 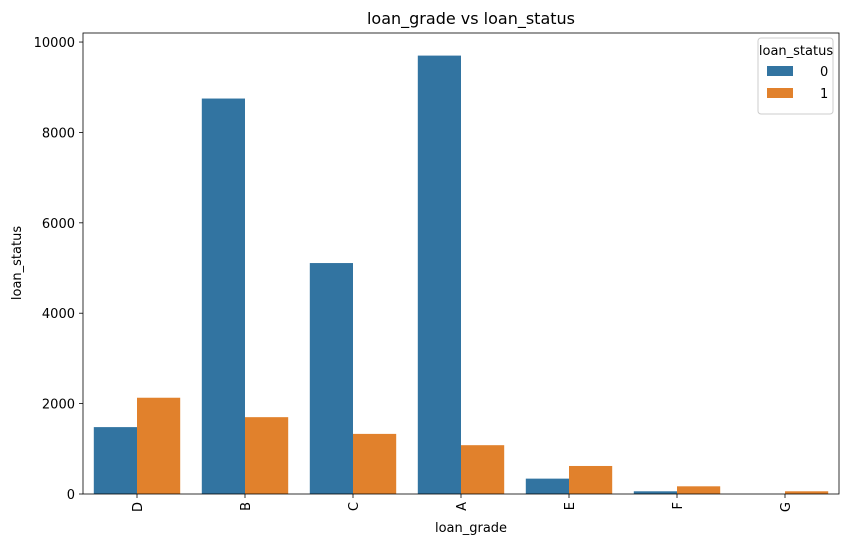 I want to click on legend-label-1: 1, so click(x=824, y=94).